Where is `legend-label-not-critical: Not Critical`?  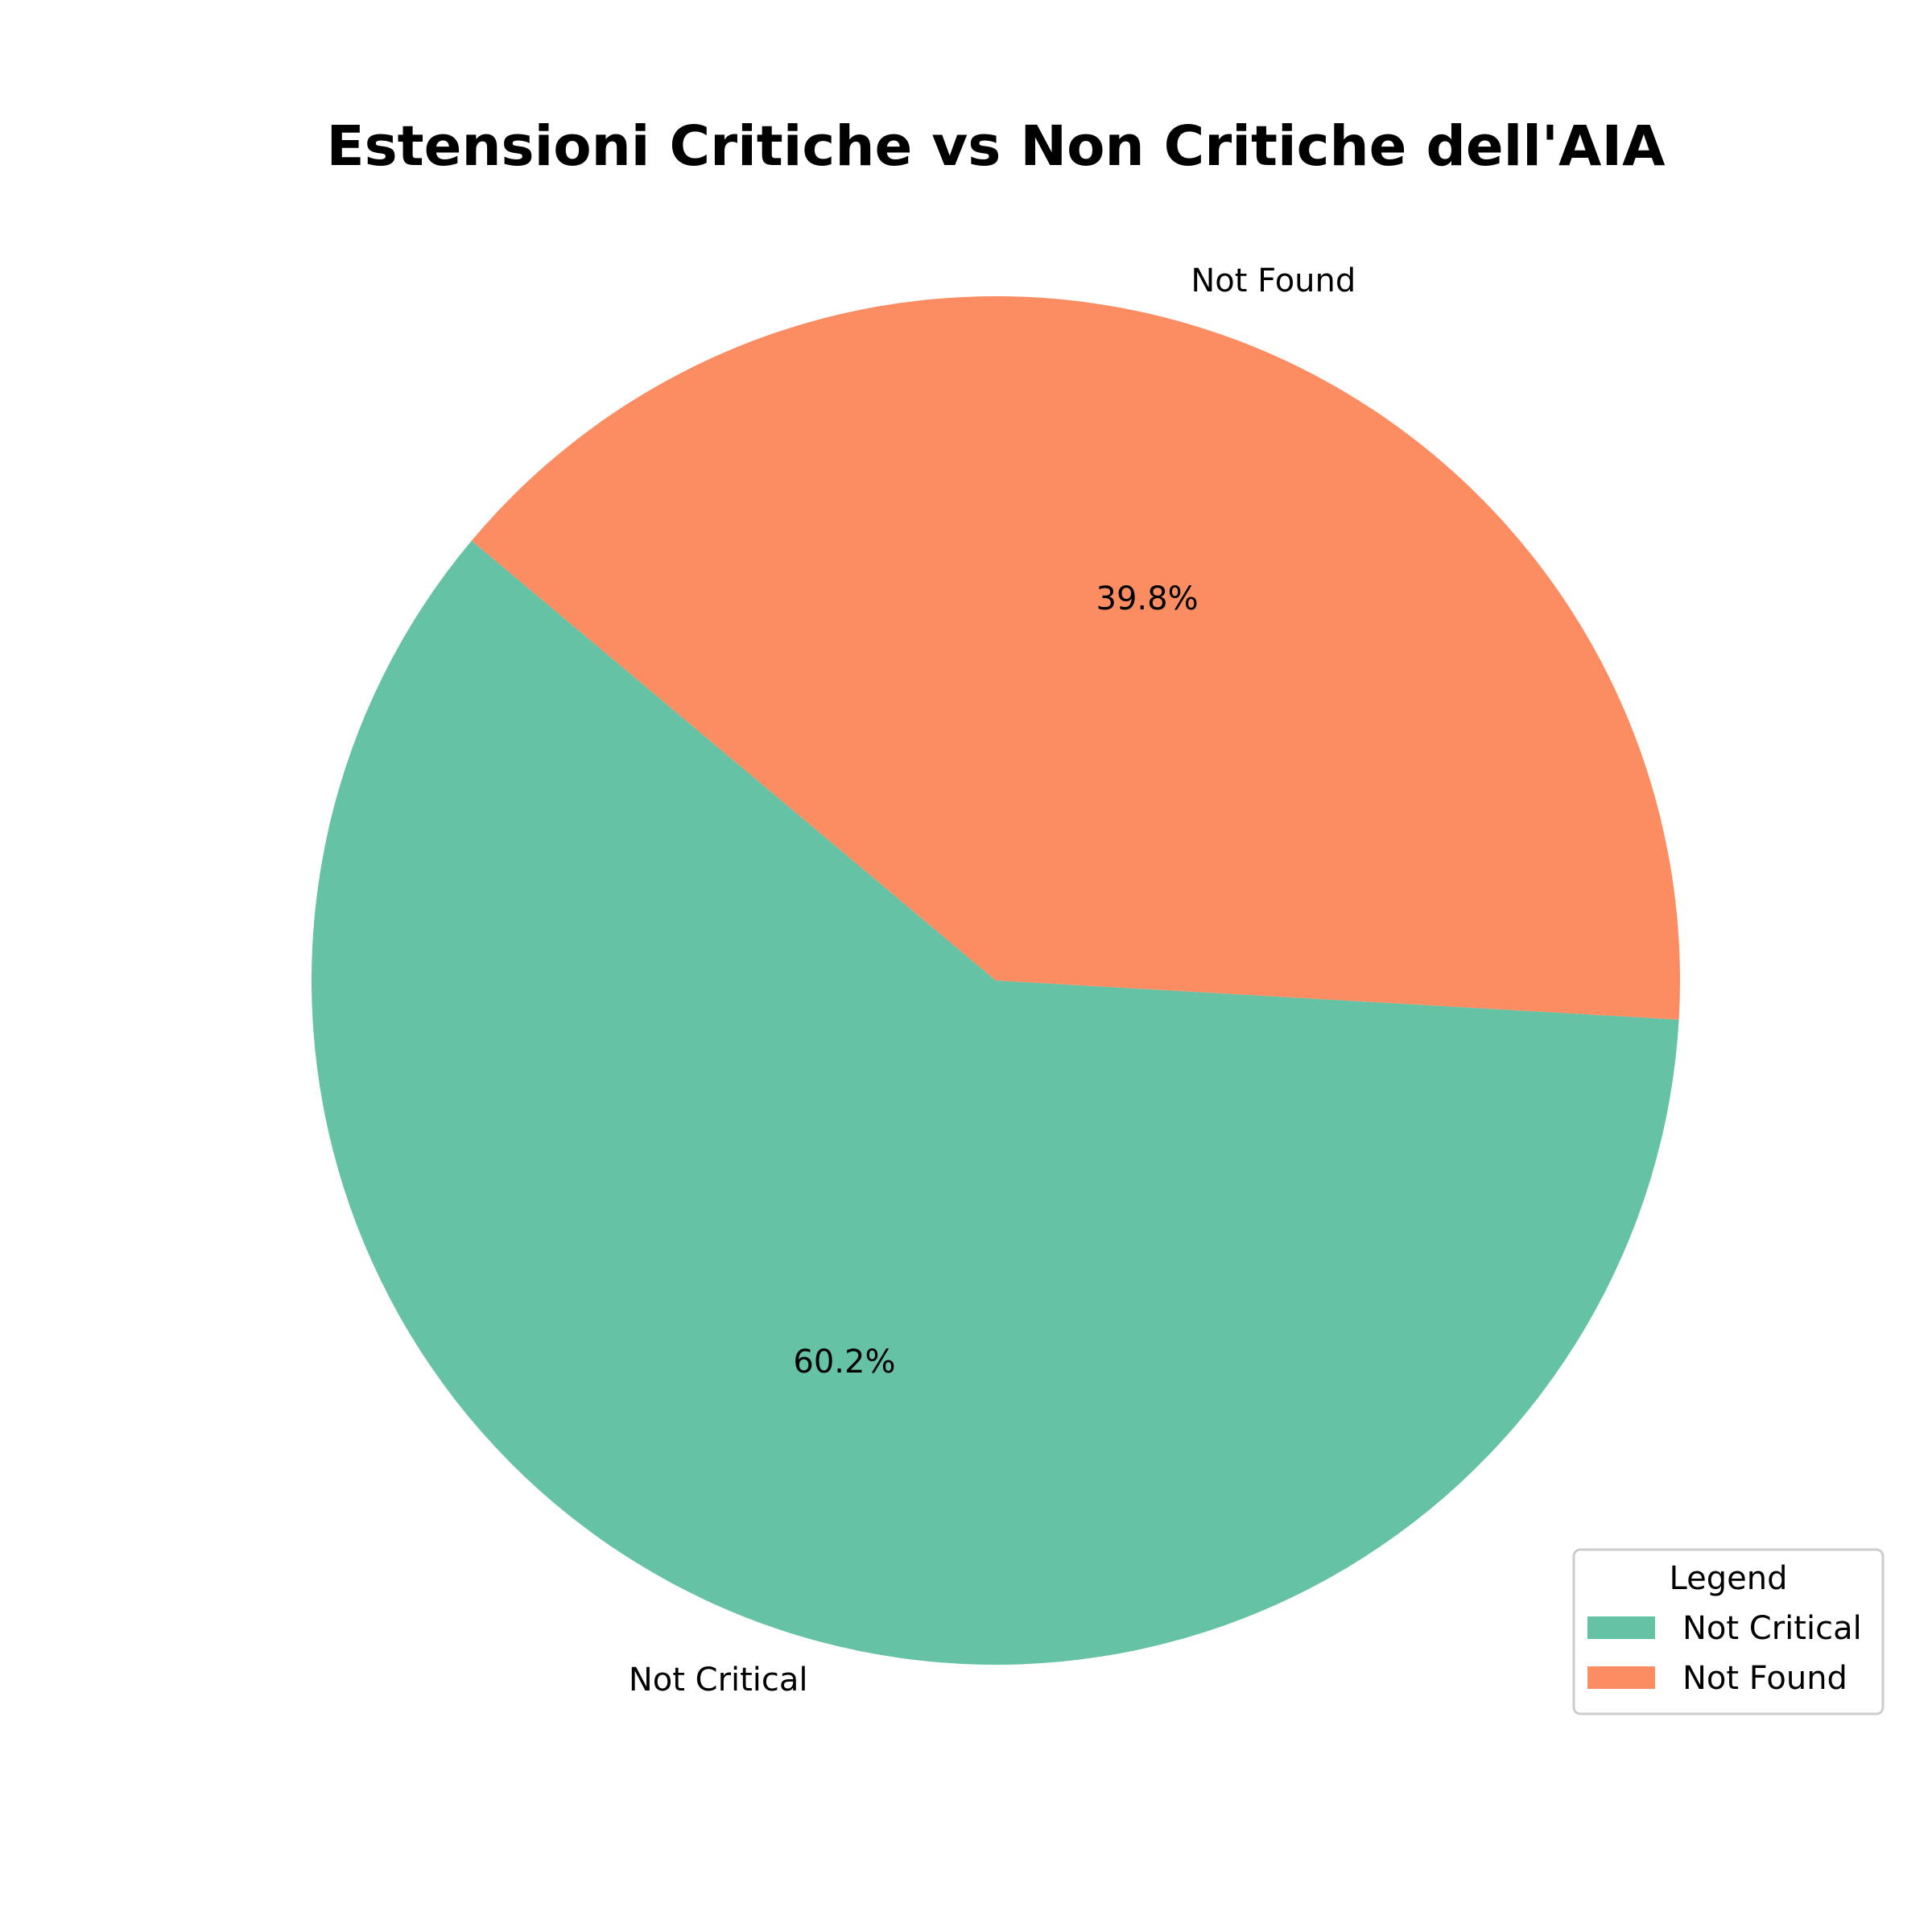 legend-label-not-critical: Not Critical is located at coordinates (1772, 1628).